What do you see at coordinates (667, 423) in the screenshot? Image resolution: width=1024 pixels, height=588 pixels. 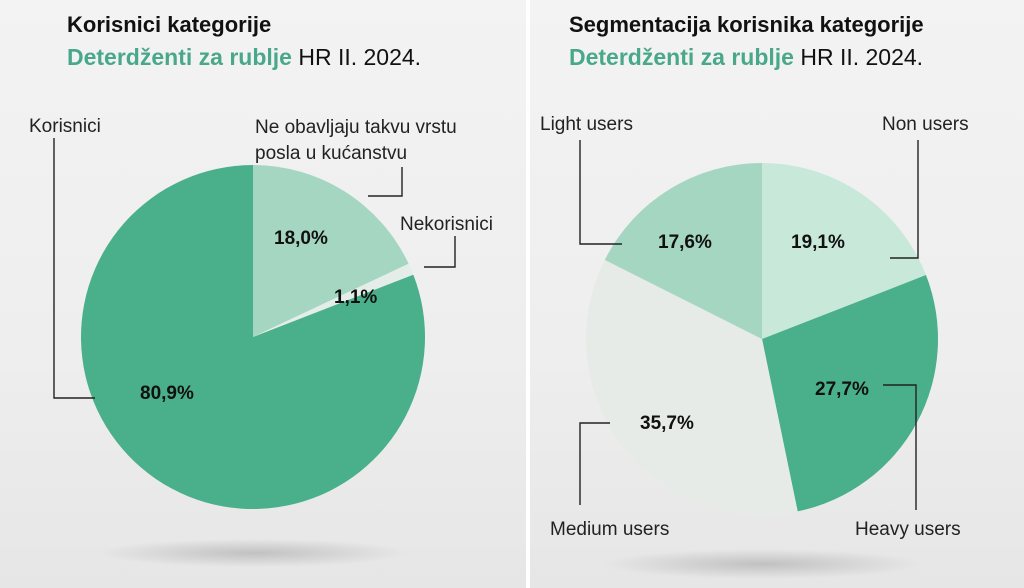 I see `value-label-medium-users: 35,7%` at bounding box center [667, 423].